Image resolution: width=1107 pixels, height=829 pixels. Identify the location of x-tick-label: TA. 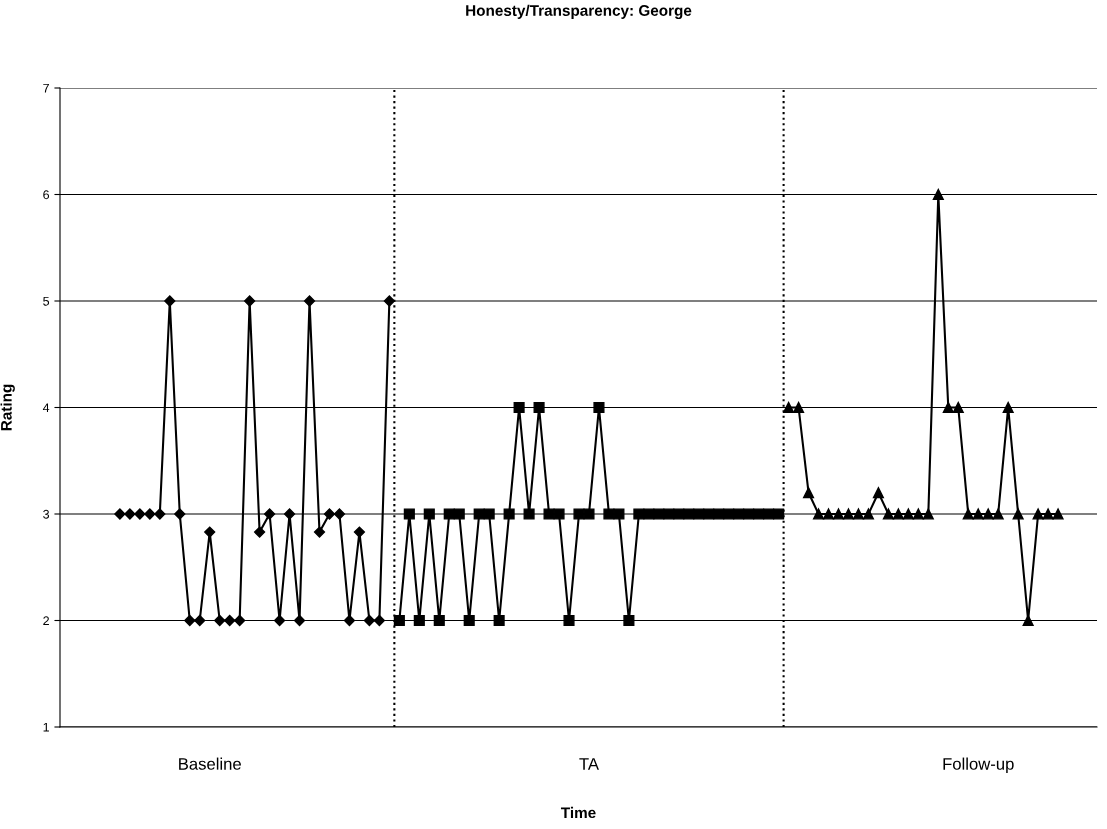
(589, 764).